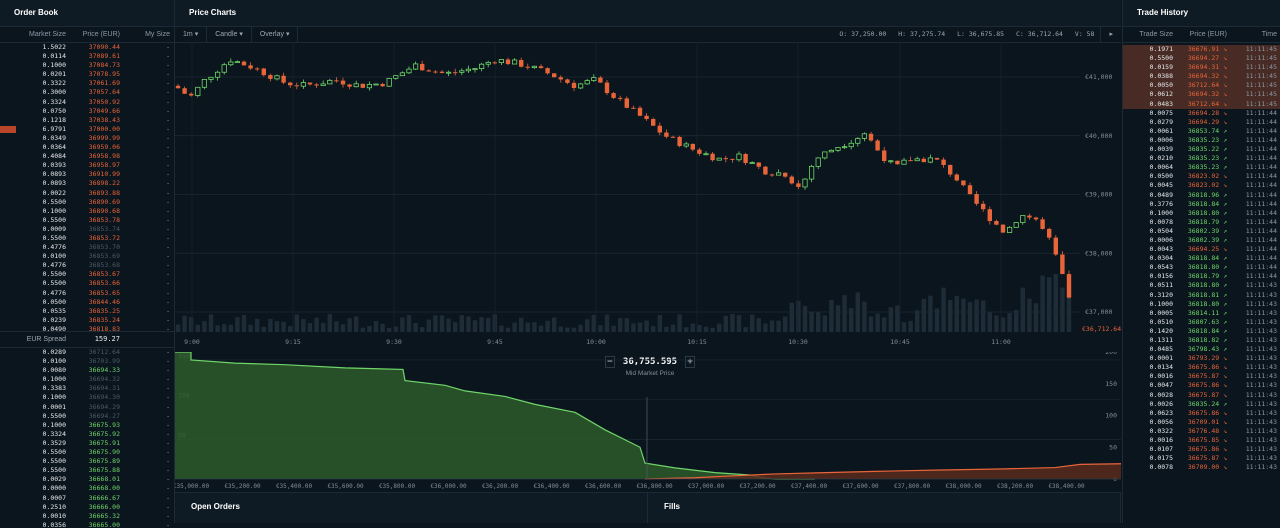 The width and height of the screenshot is (1280, 528). What do you see at coordinates (87, 361) in the screenshot?
I see `bid-row: 0.0100 36703.99 -` at bounding box center [87, 361].